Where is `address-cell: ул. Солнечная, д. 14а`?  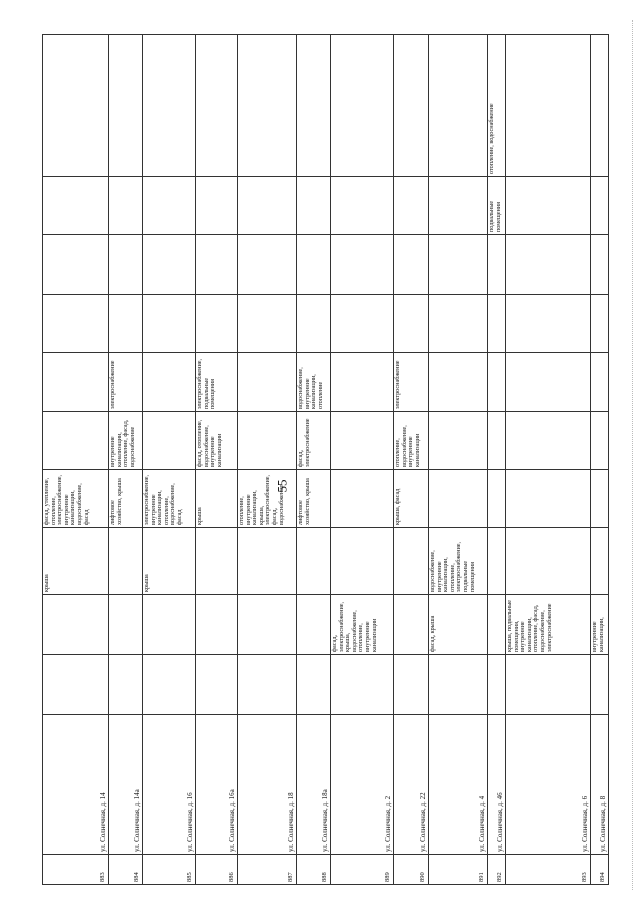
address-cell: ул. Солнечная, д. 14а is located at coordinates (125, 784).